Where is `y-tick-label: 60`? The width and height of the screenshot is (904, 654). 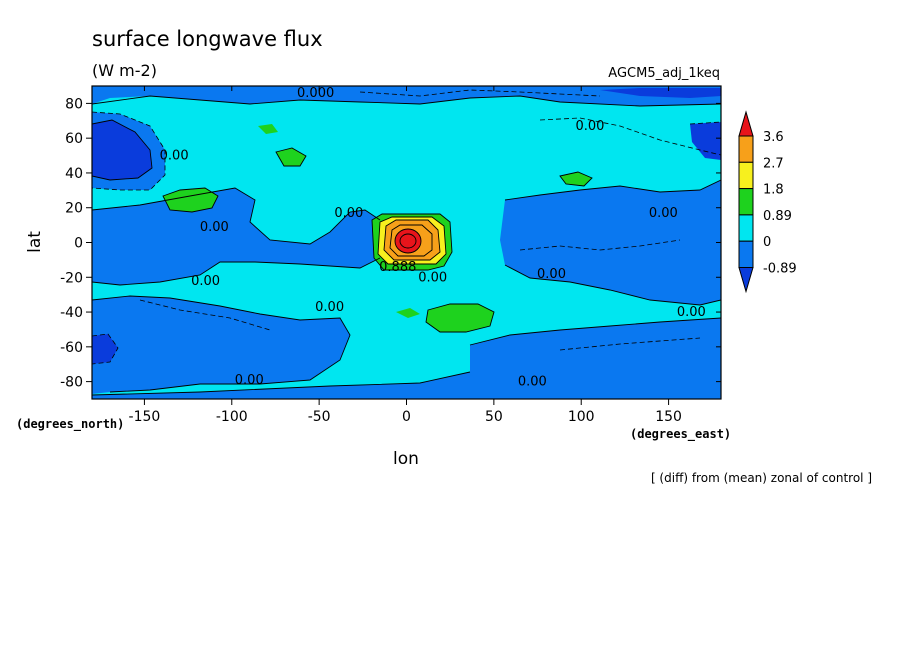 y-tick-label: 60 is located at coordinates (74, 139).